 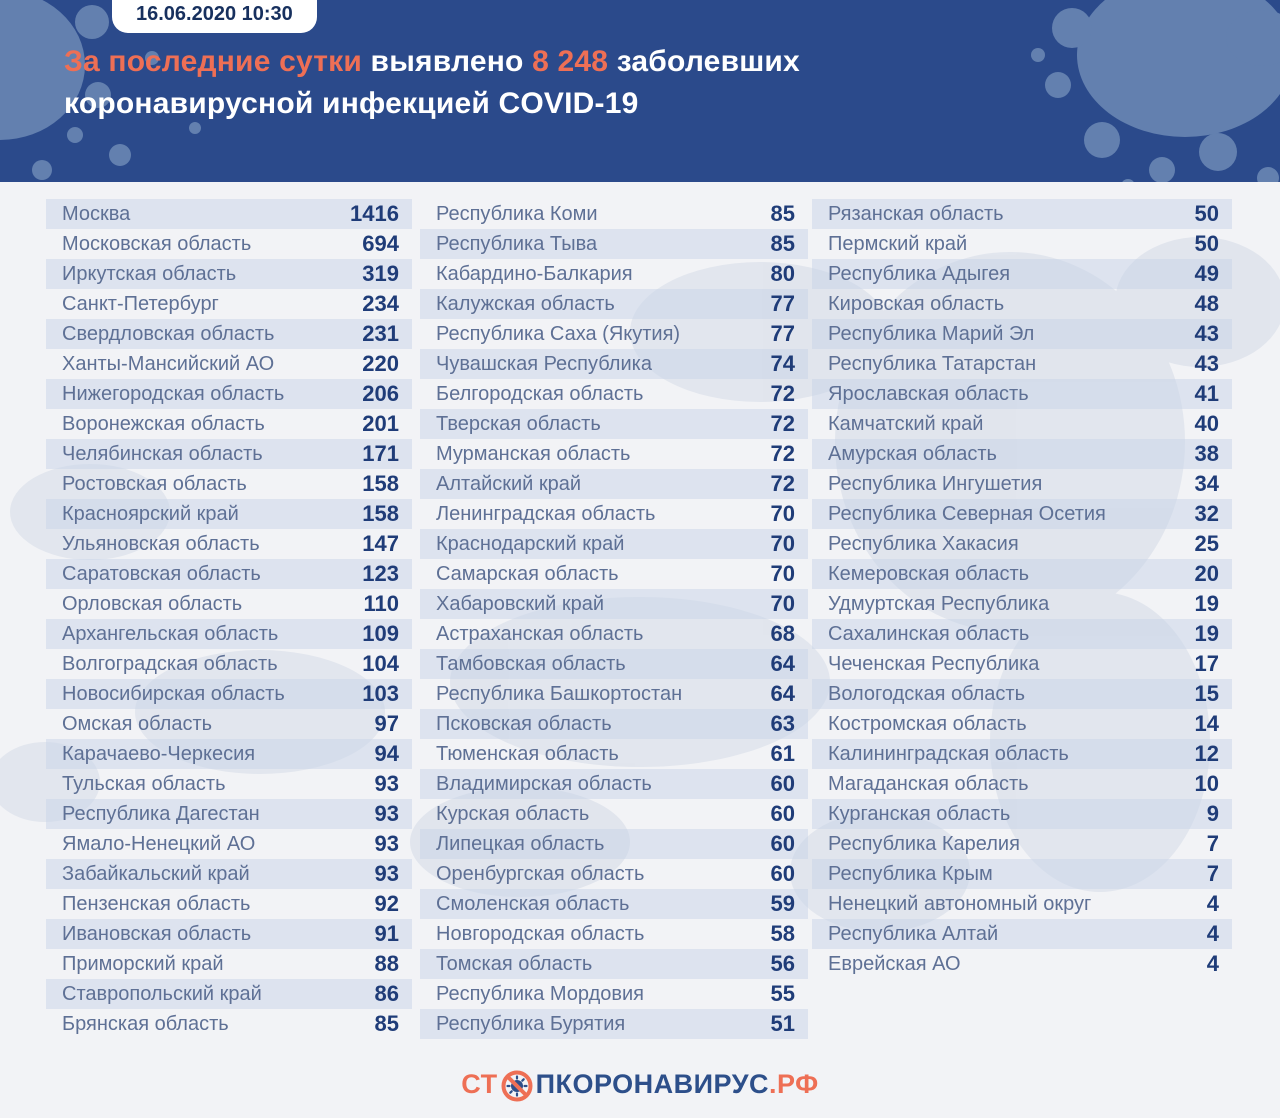 I want to click on table-row: Ивановская область 91, so click(x=229, y=934).